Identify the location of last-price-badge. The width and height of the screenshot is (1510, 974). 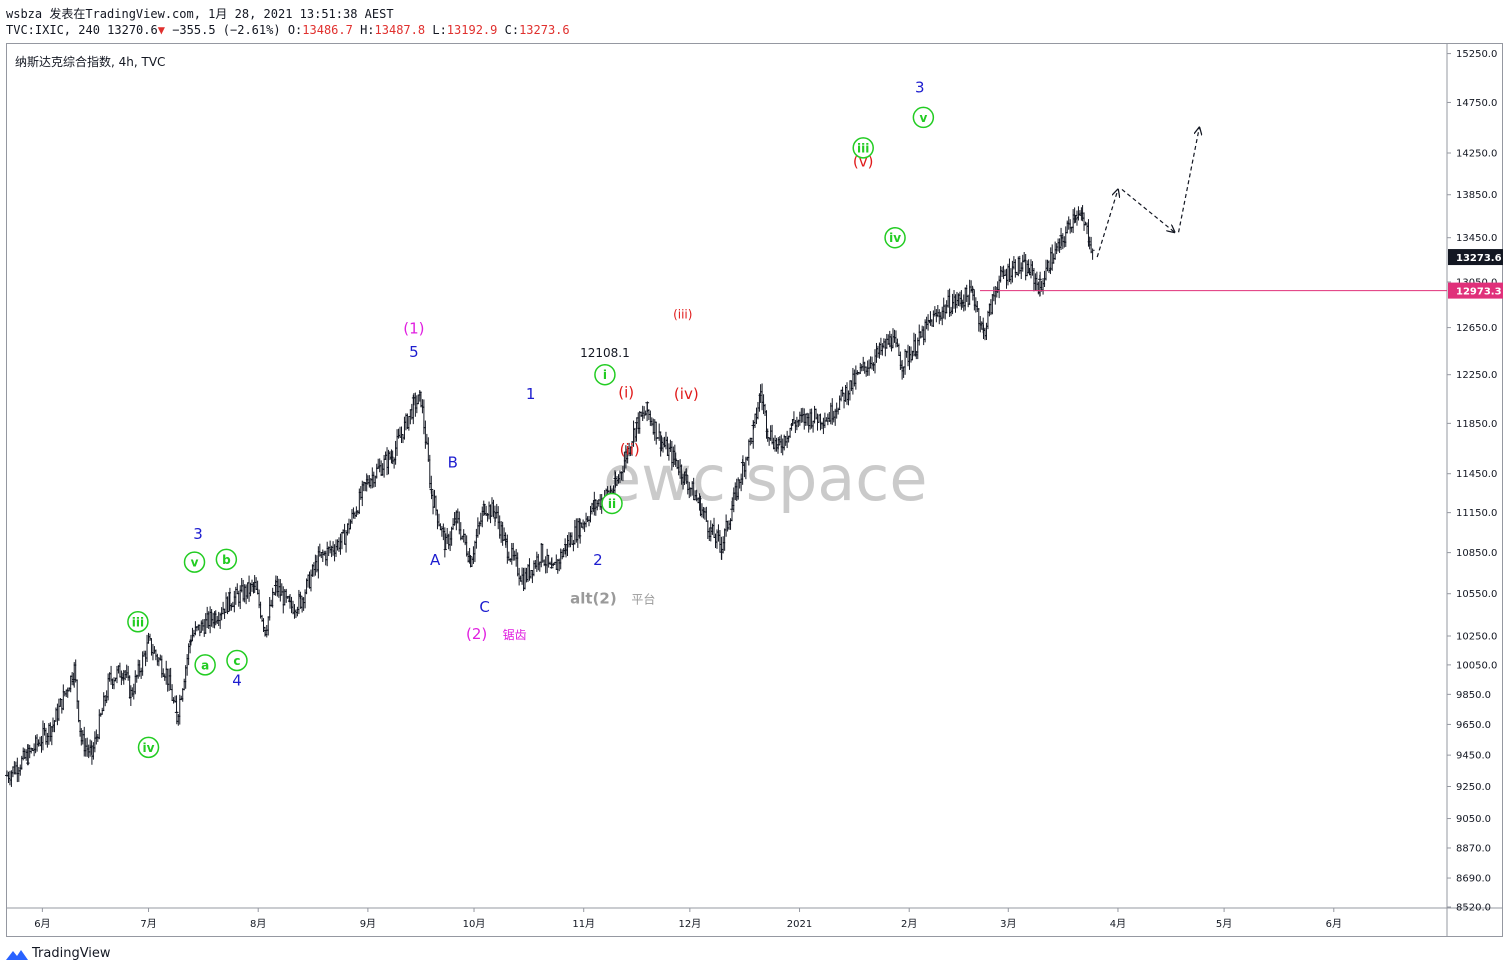
(1475, 257).